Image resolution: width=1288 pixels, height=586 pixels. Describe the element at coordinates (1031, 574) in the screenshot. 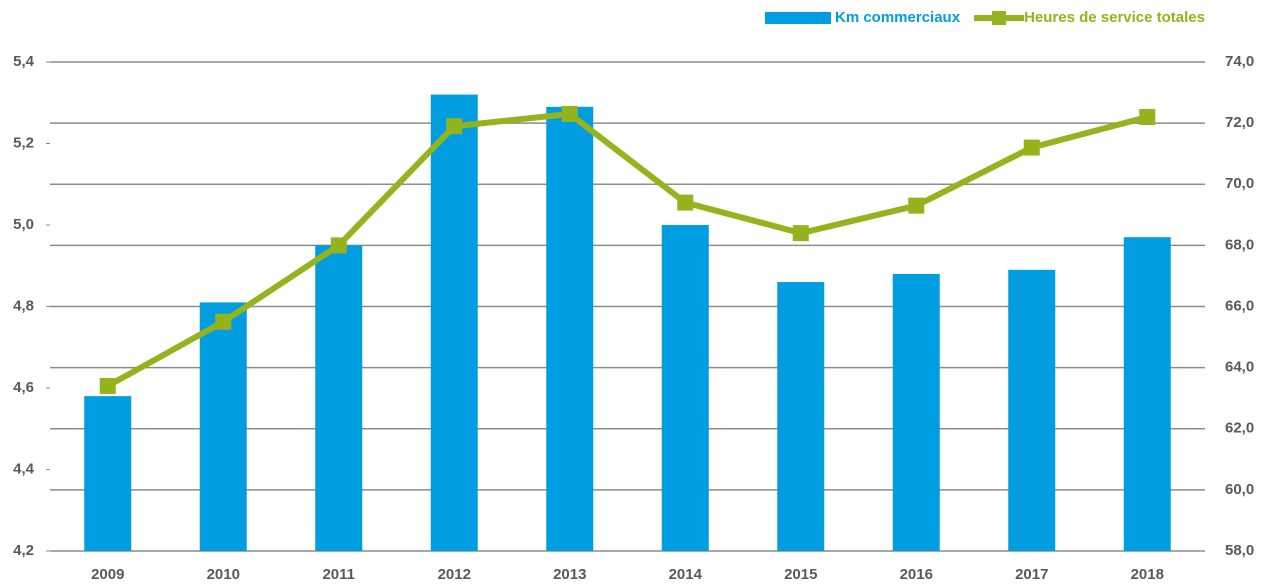

I see `x-tick-label: 2017` at that location.